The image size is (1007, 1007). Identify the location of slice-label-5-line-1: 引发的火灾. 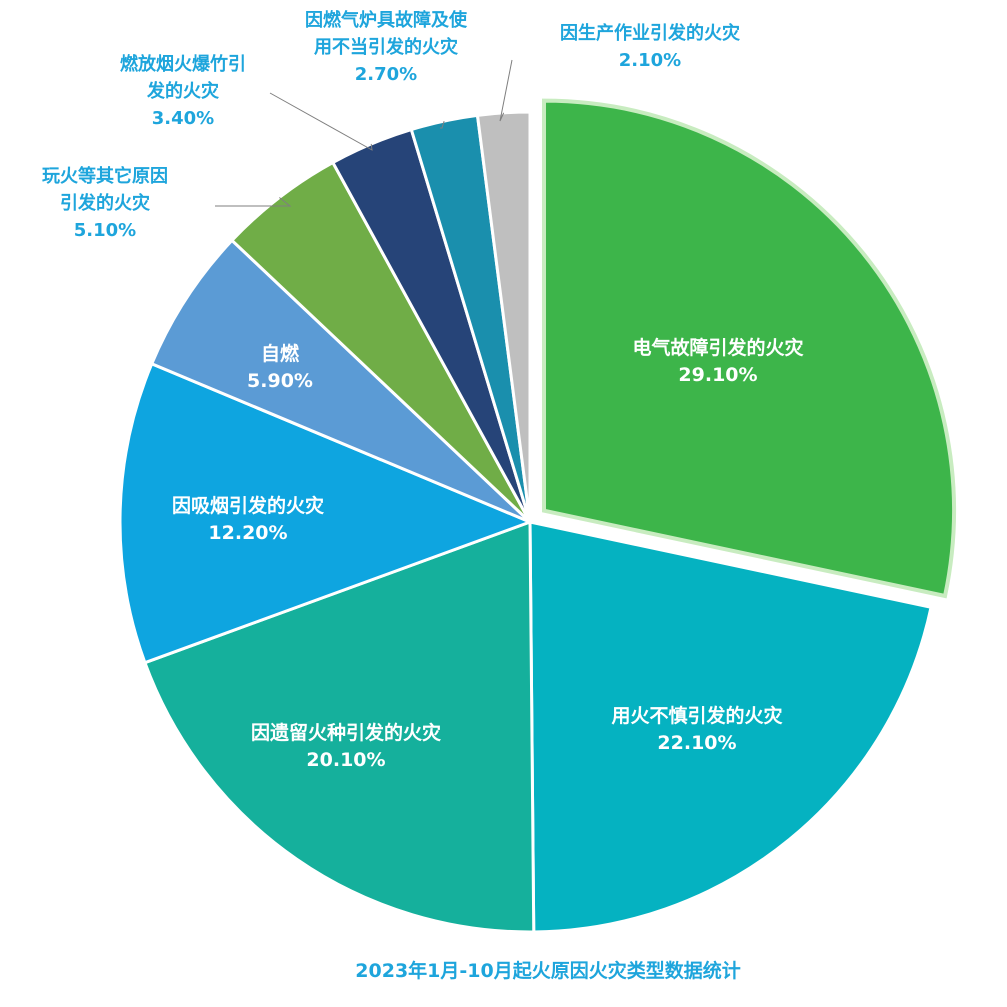
(105, 203).